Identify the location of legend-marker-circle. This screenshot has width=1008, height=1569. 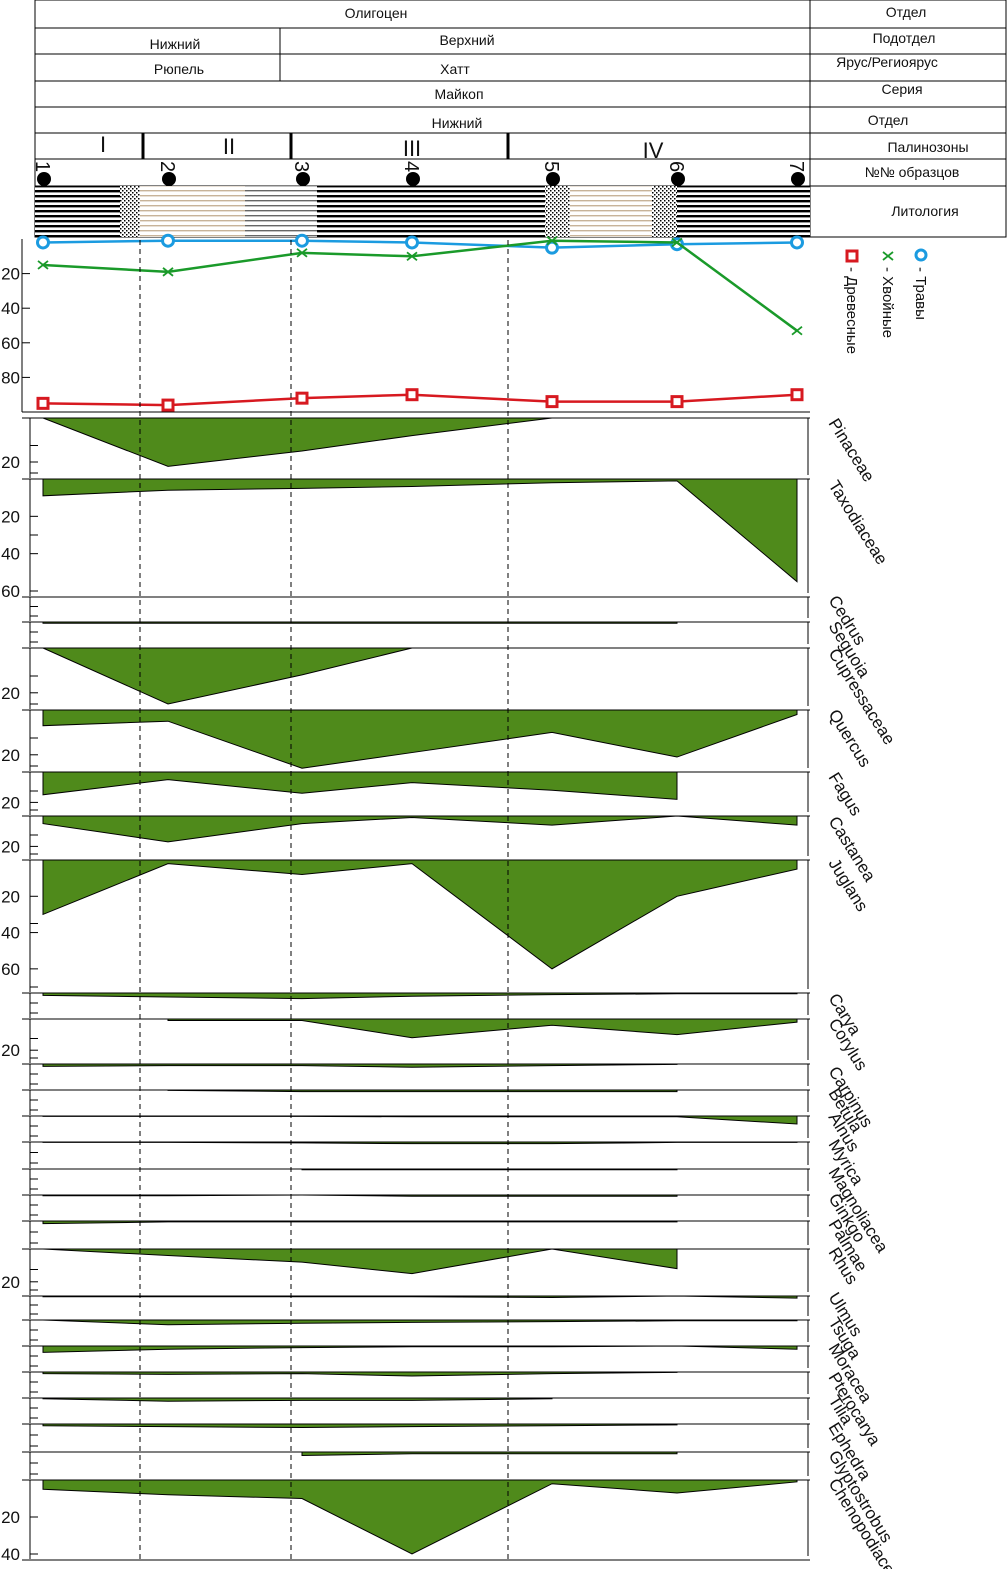
(921, 255).